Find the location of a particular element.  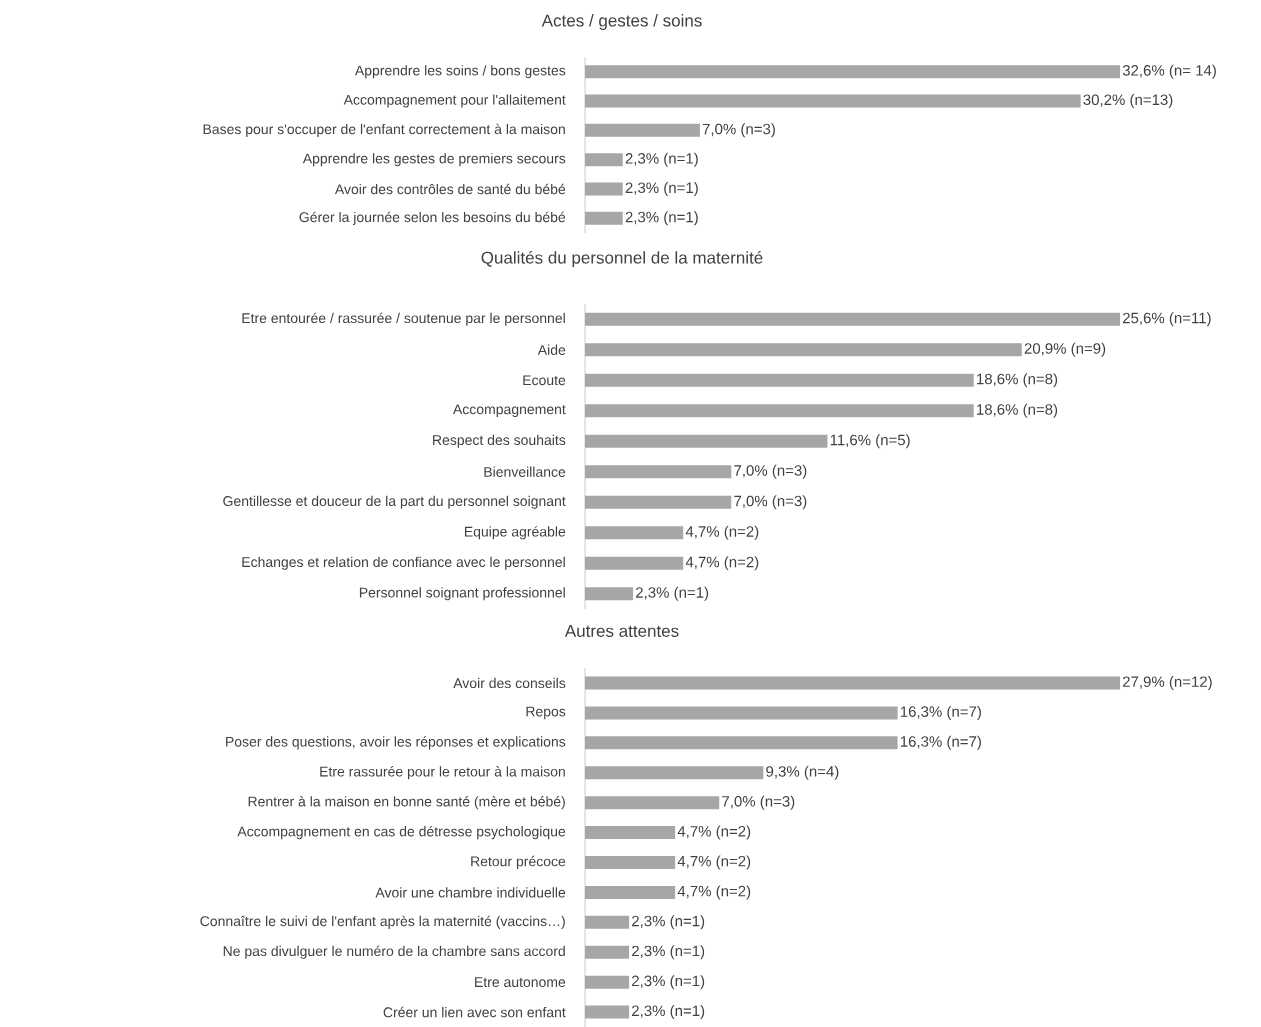

chart-title: Actes / gestes / soins is located at coordinates (621, 22).